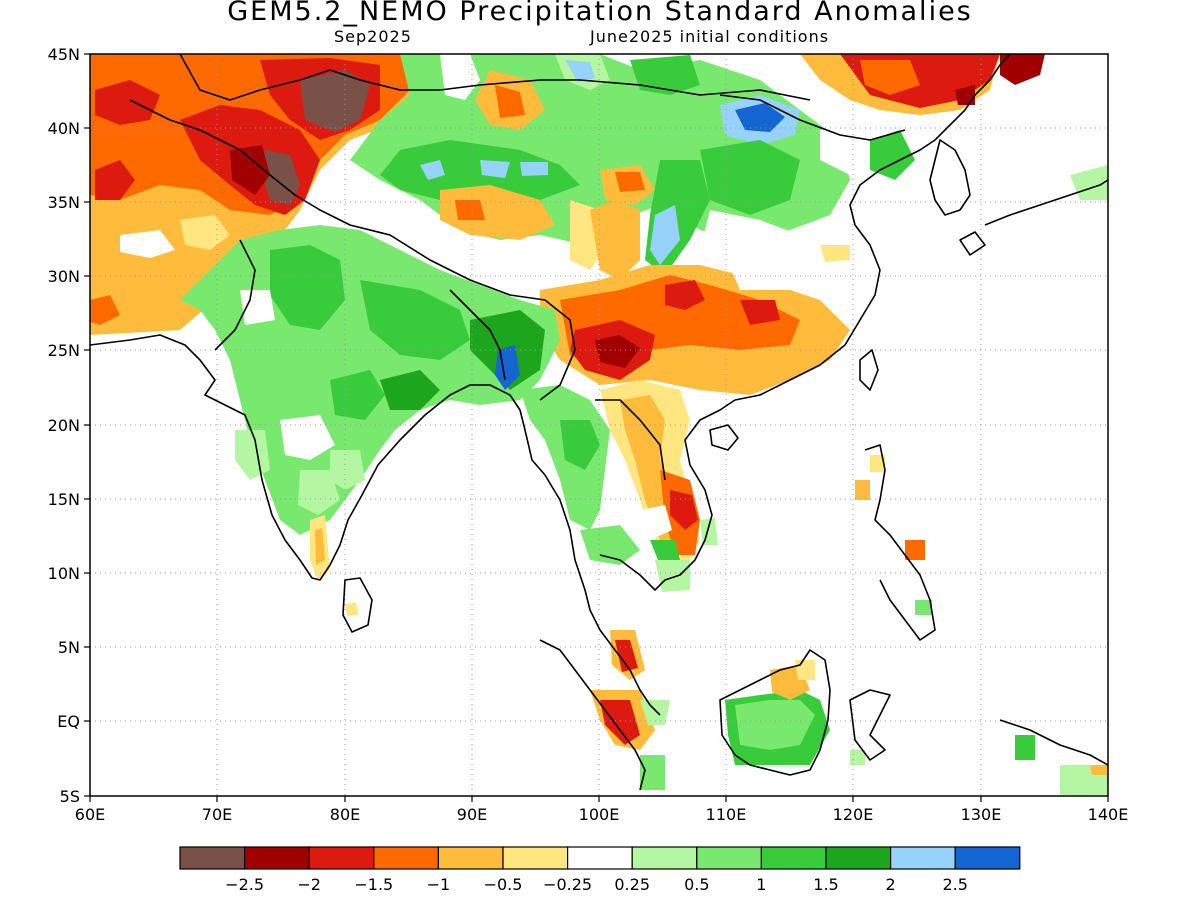  What do you see at coordinates (761, 884) in the screenshot?
I see `colorbar-label: 1` at bounding box center [761, 884].